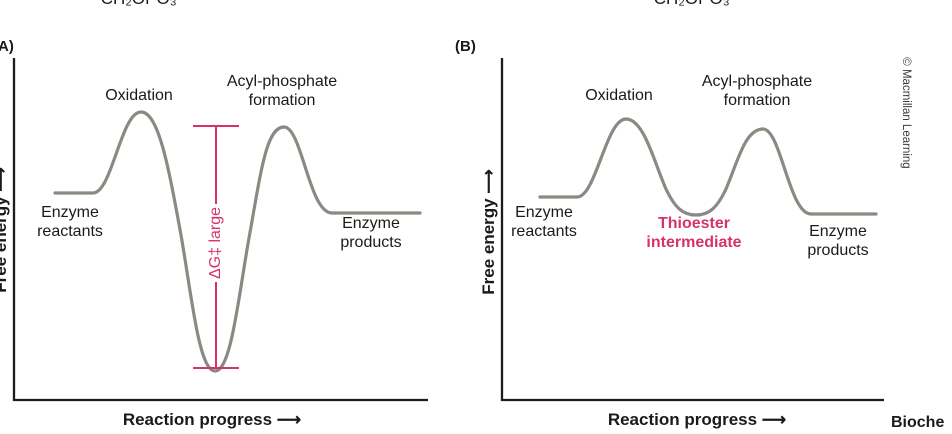 The width and height of the screenshot is (952, 434). Describe the element at coordinates (544, 222) in the screenshot. I see `panel-b-enzyme-reactants-label: Enzyme reactants` at that location.